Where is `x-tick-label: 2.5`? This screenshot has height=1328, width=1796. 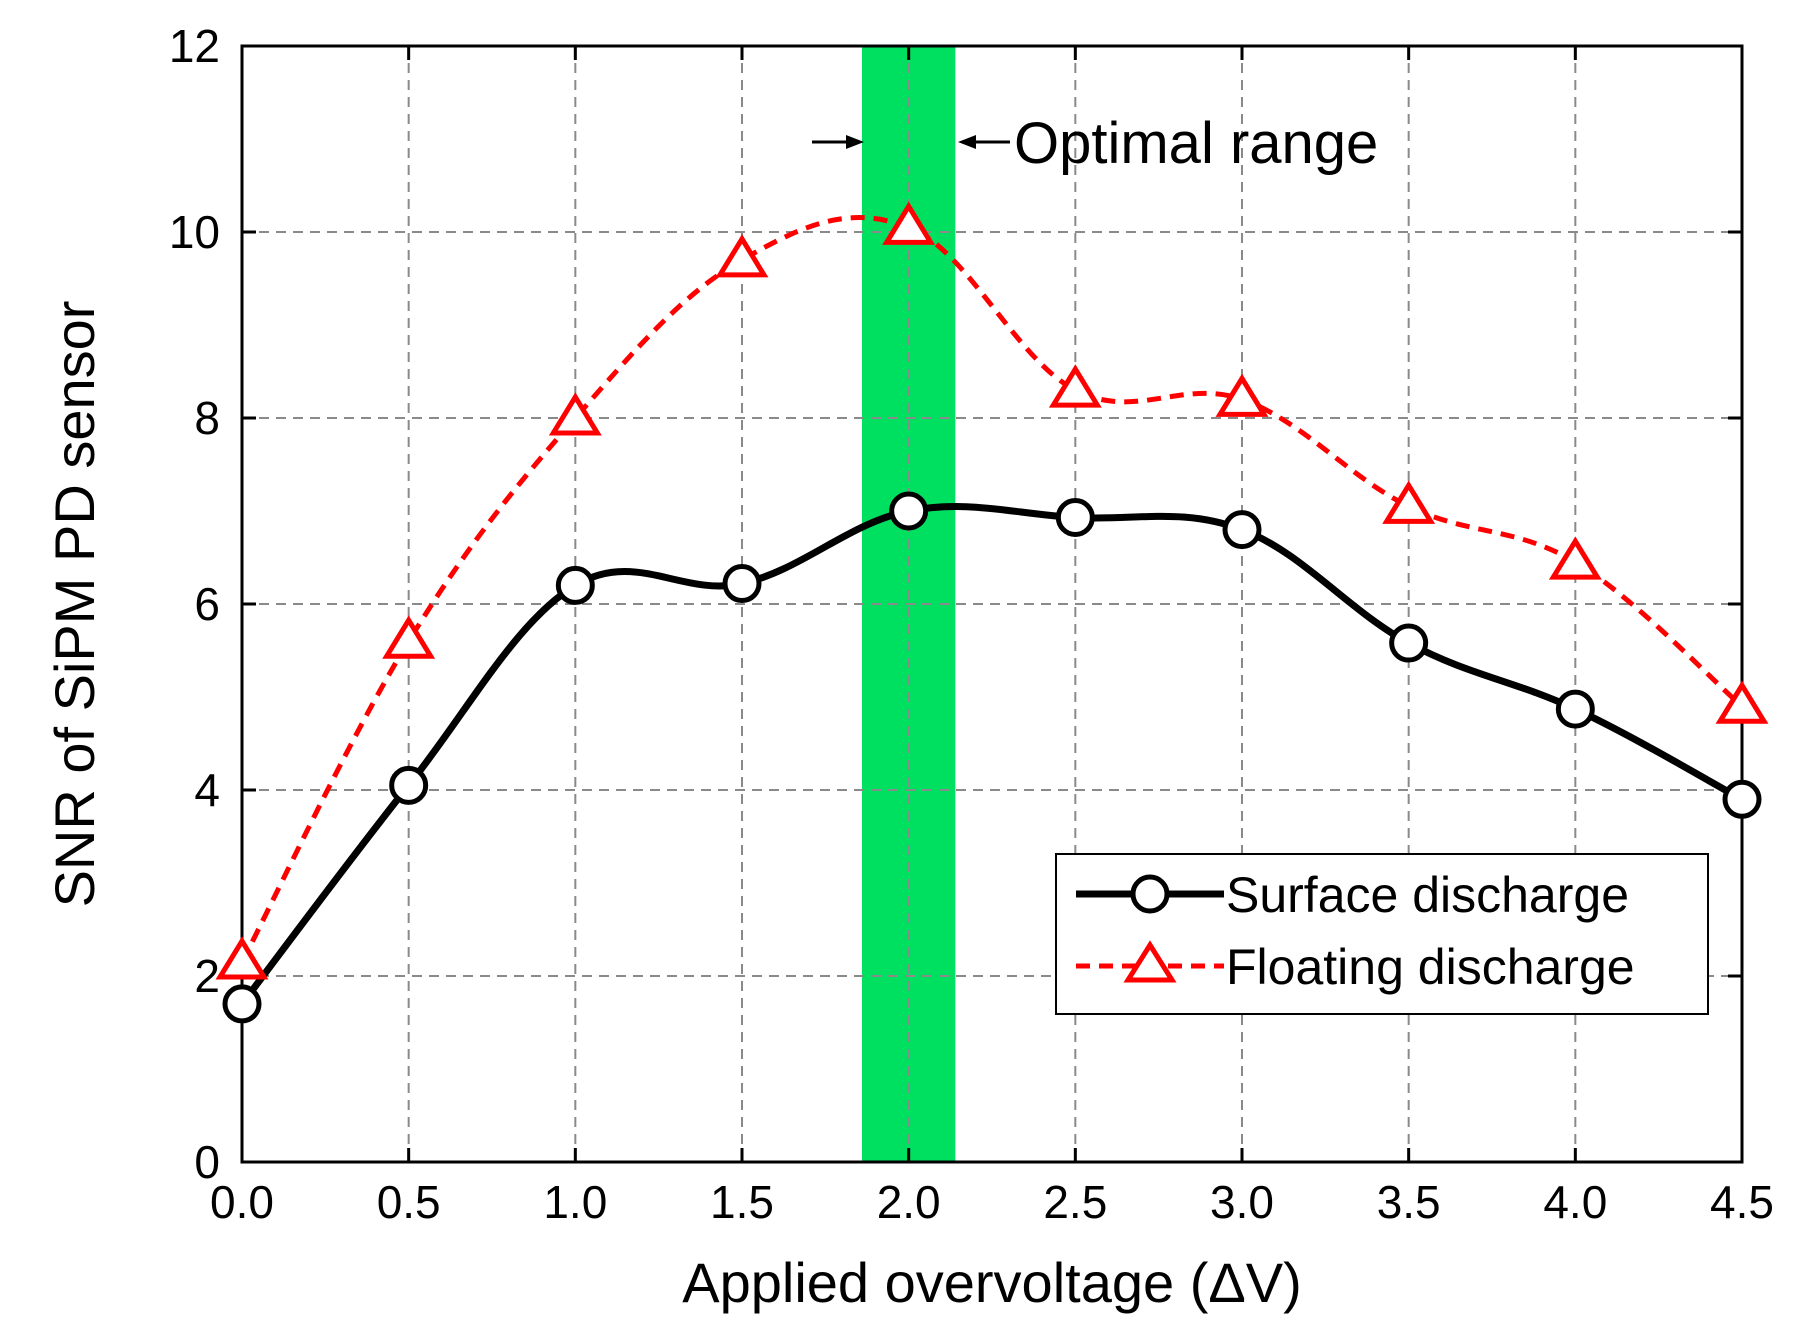
x-tick-label: 2.5 is located at coordinates (1075, 1202).